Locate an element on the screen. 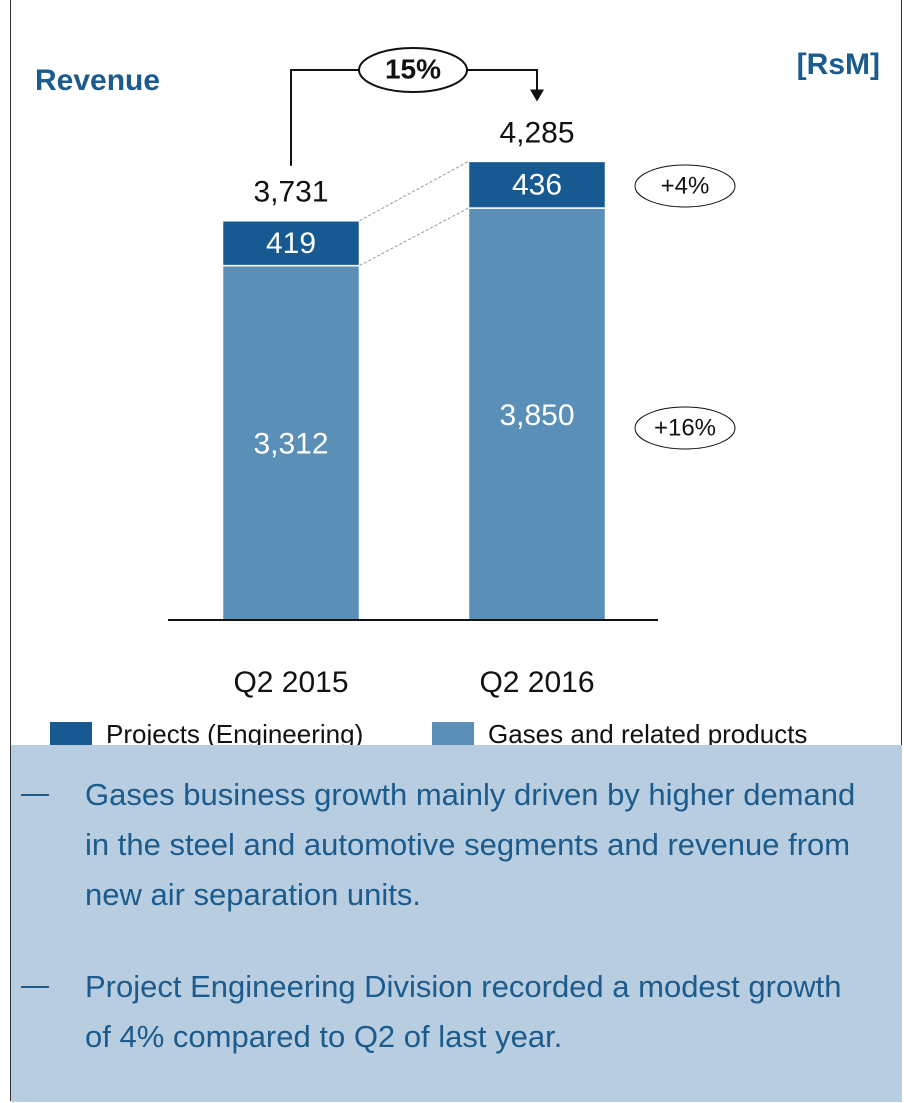 The height and width of the screenshot is (1103, 904). growth-annotation: 15% is located at coordinates (413, 68).